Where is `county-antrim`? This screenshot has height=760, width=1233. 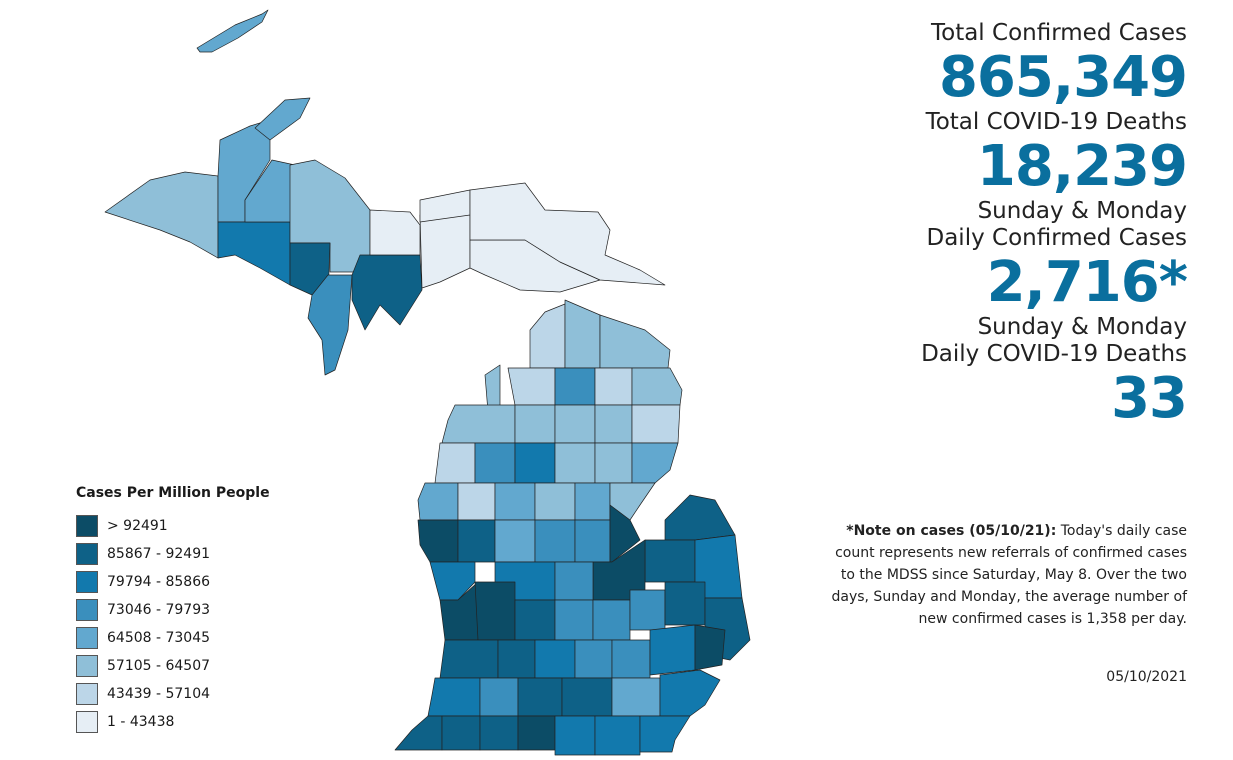 county-antrim is located at coordinates (575, 386).